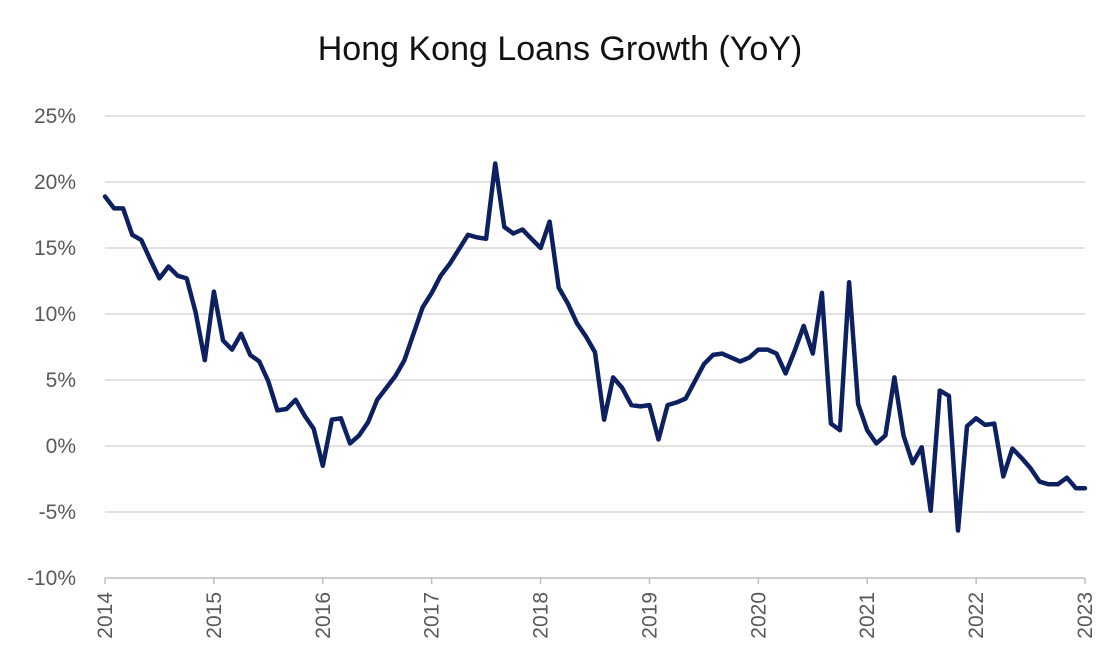 Image resolution: width=1120 pixels, height=672 pixels. Describe the element at coordinates (61, 446) in the screenshot. I see `y-tick-label: 0%` at that location.